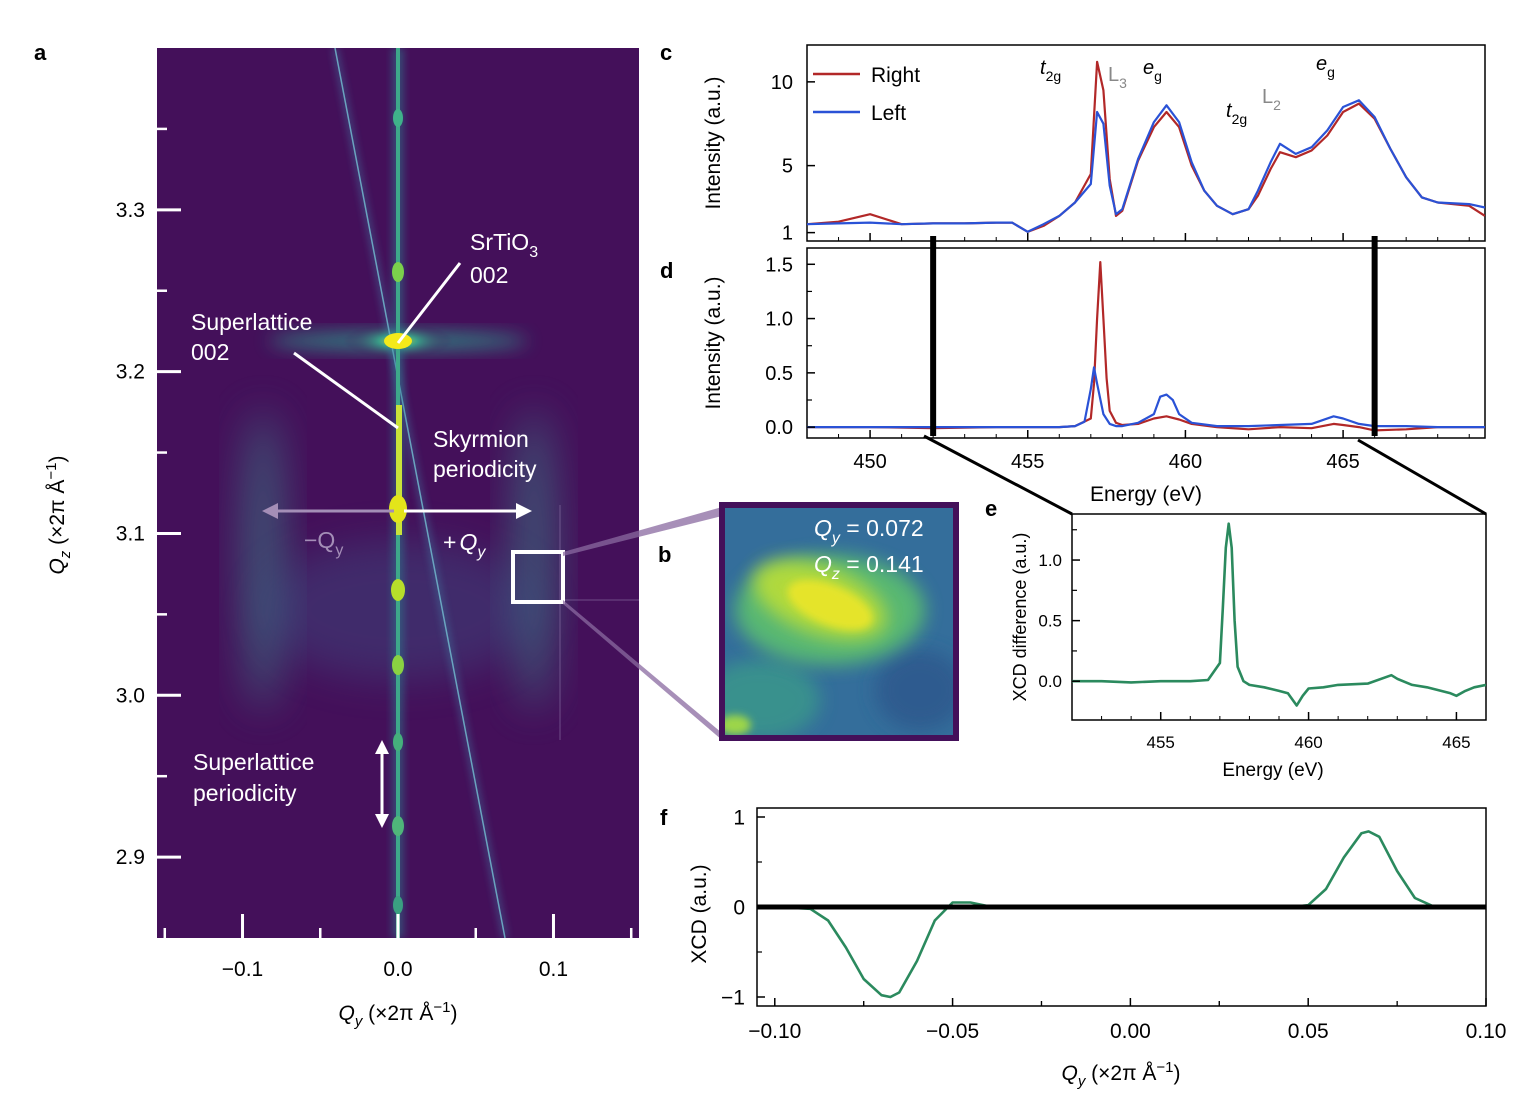 Image resolution: width=1528 pixels, height=1106 pixels. What do you see at coordinates (1059, 610) in the screenshot?
I see `e-yticks: 0.0 0.5 1.0` at bounding box center [1059, 610].